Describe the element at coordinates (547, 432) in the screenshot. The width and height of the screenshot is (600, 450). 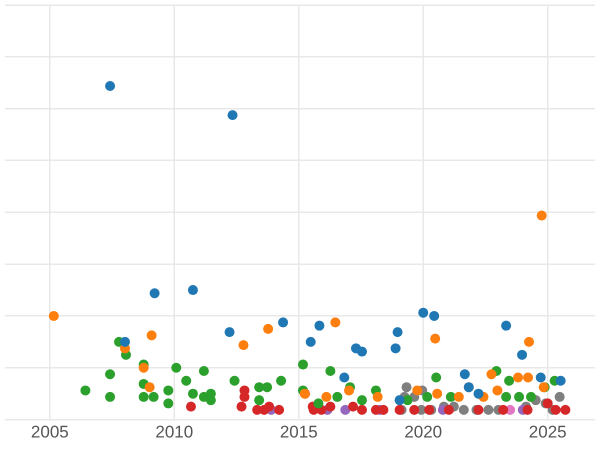
I see `x-tick-label: 2025` at that location.